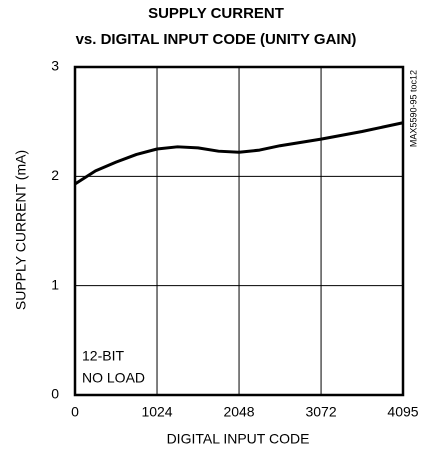 The height and width of the screenshot is (461, 433). What do you see at coordinates (239, 153) in the screenshot?
I see `data-line` at bounding box center [239, 153].